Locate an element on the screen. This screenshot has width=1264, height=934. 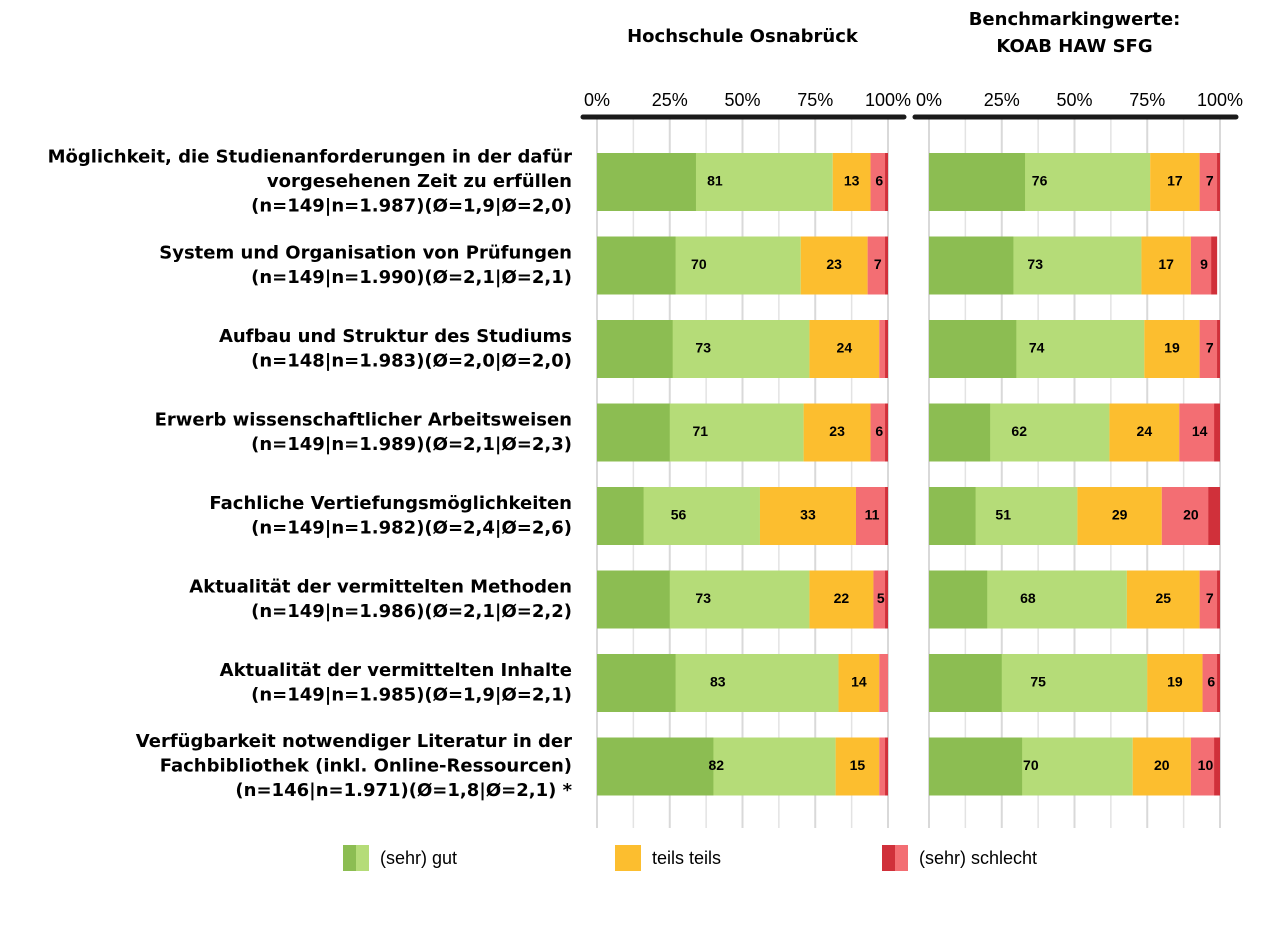
category-label: Aufbau und Struktur des Studiums is located at coordinates (395, 336).